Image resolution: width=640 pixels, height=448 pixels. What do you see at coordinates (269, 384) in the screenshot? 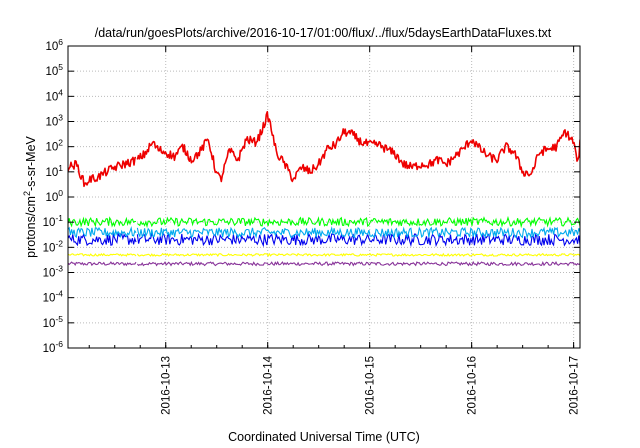
I see `x-tick-label: 2016-10-14` at bounding box center [269, 384].